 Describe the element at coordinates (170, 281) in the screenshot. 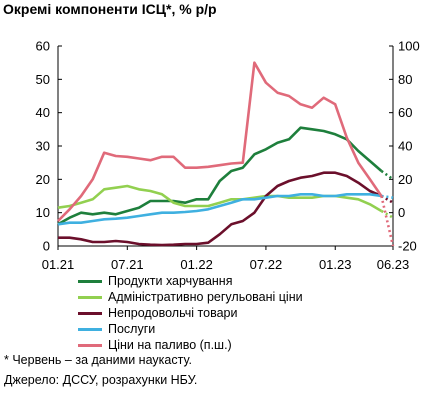

I see `legend-label-food: Продукти харчування` at that location.